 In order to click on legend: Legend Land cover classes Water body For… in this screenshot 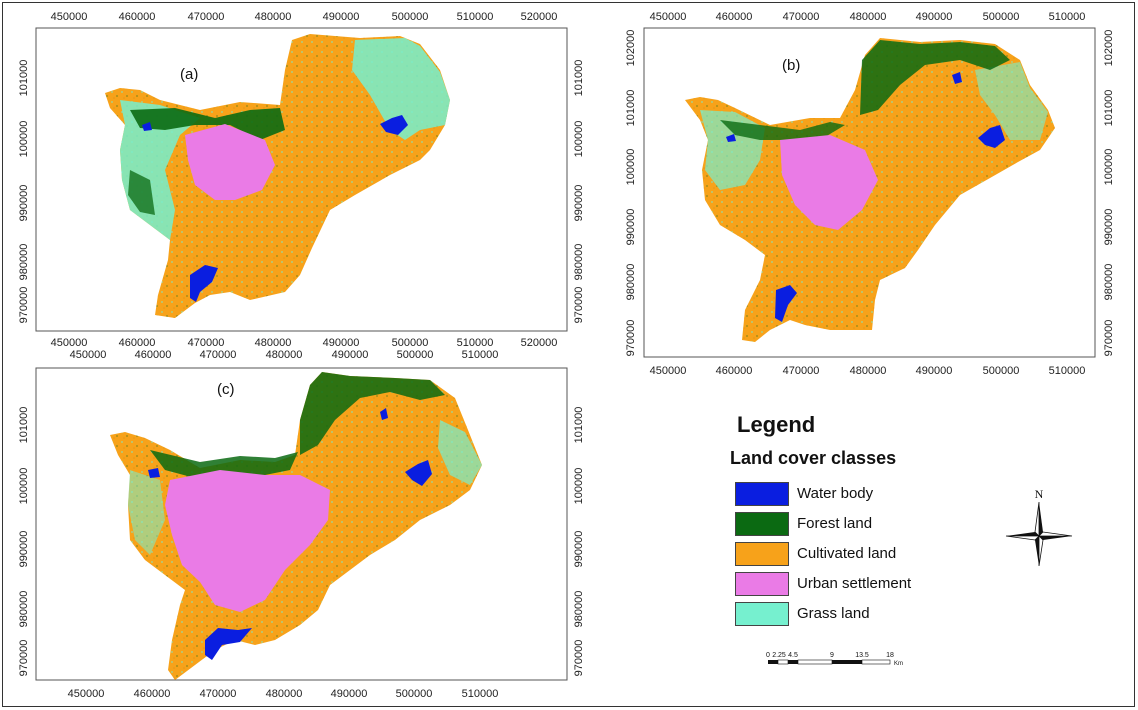, I will do `click(860, 523)`.